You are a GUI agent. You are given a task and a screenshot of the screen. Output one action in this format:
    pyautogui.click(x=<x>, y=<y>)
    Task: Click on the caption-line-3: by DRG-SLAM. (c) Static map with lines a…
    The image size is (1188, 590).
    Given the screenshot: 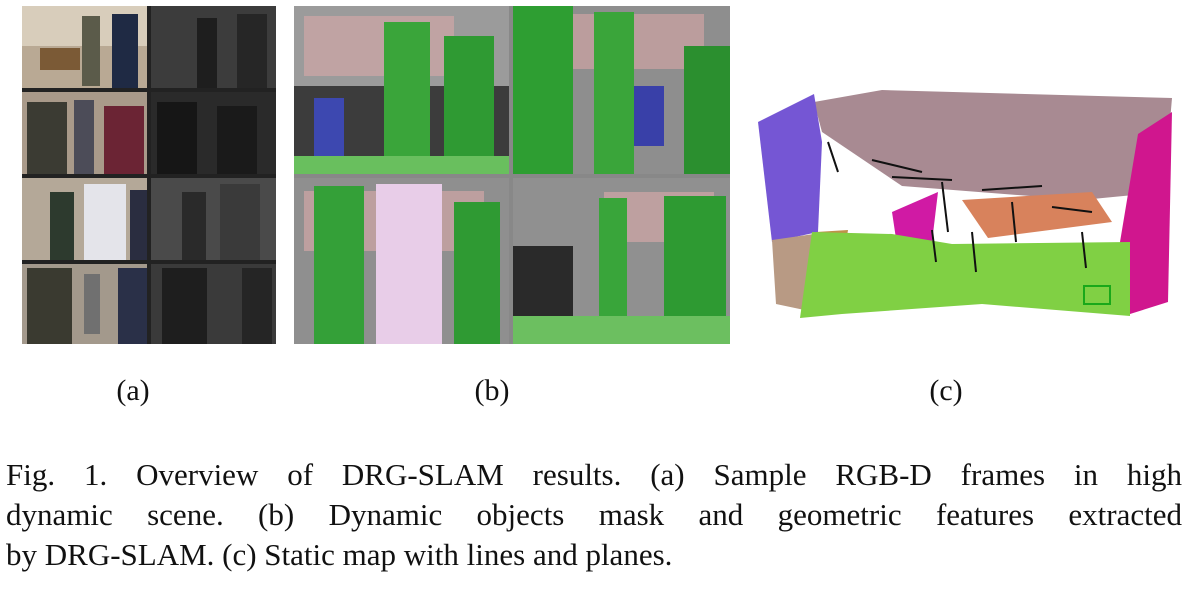 What is the action you would take?
    pyautogui.click(x=339, y=554)
    